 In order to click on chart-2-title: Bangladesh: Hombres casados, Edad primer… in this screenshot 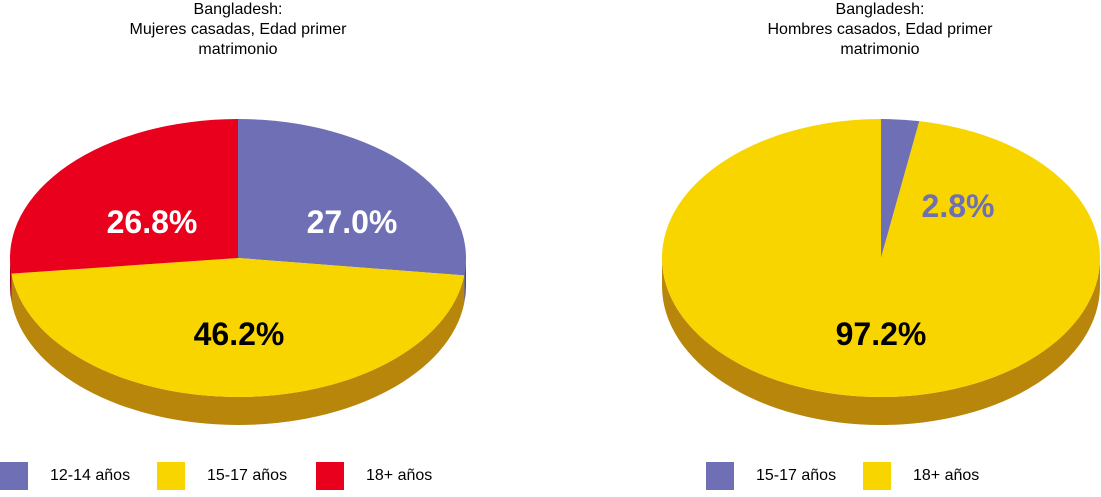, I will do `click(880, 30)`.